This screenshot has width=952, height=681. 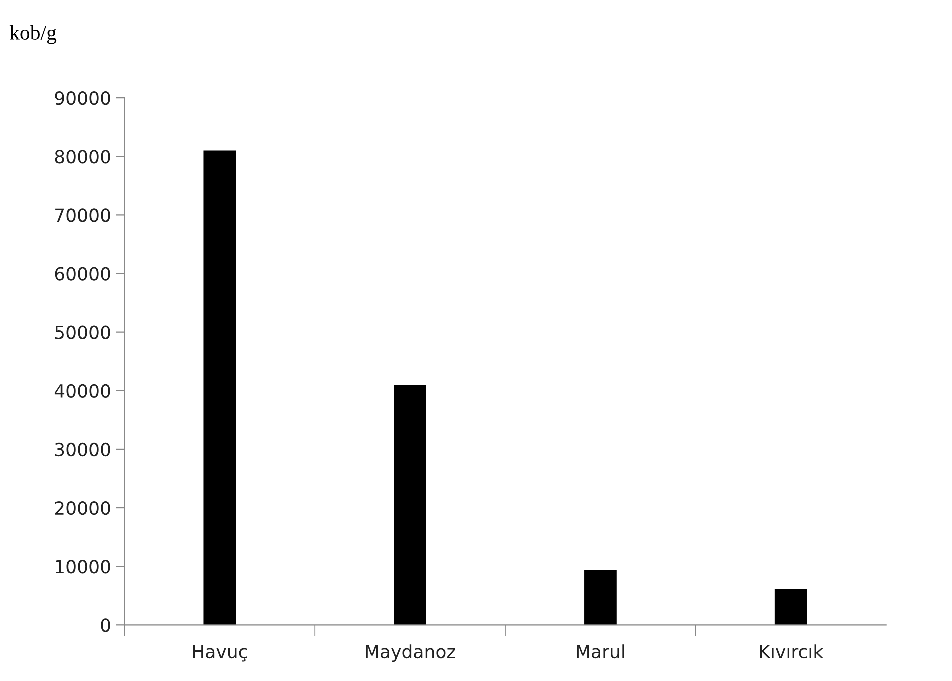 What do you see at coordinates (82, 333) in the screenshot?
I see `y-tick-label: 50000` at bounding box center [82, 333].